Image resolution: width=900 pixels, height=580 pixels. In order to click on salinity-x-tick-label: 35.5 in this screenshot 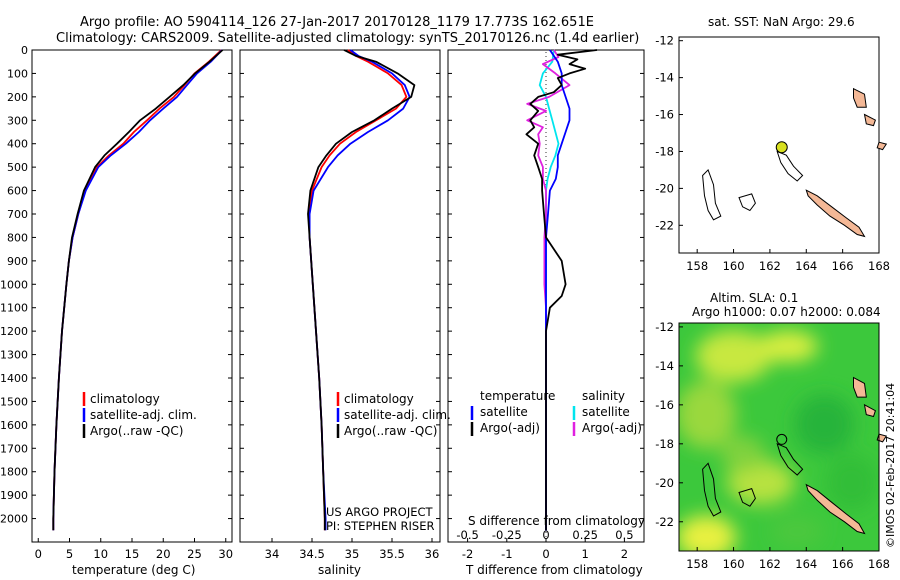, I will do `click(392, 554)`.